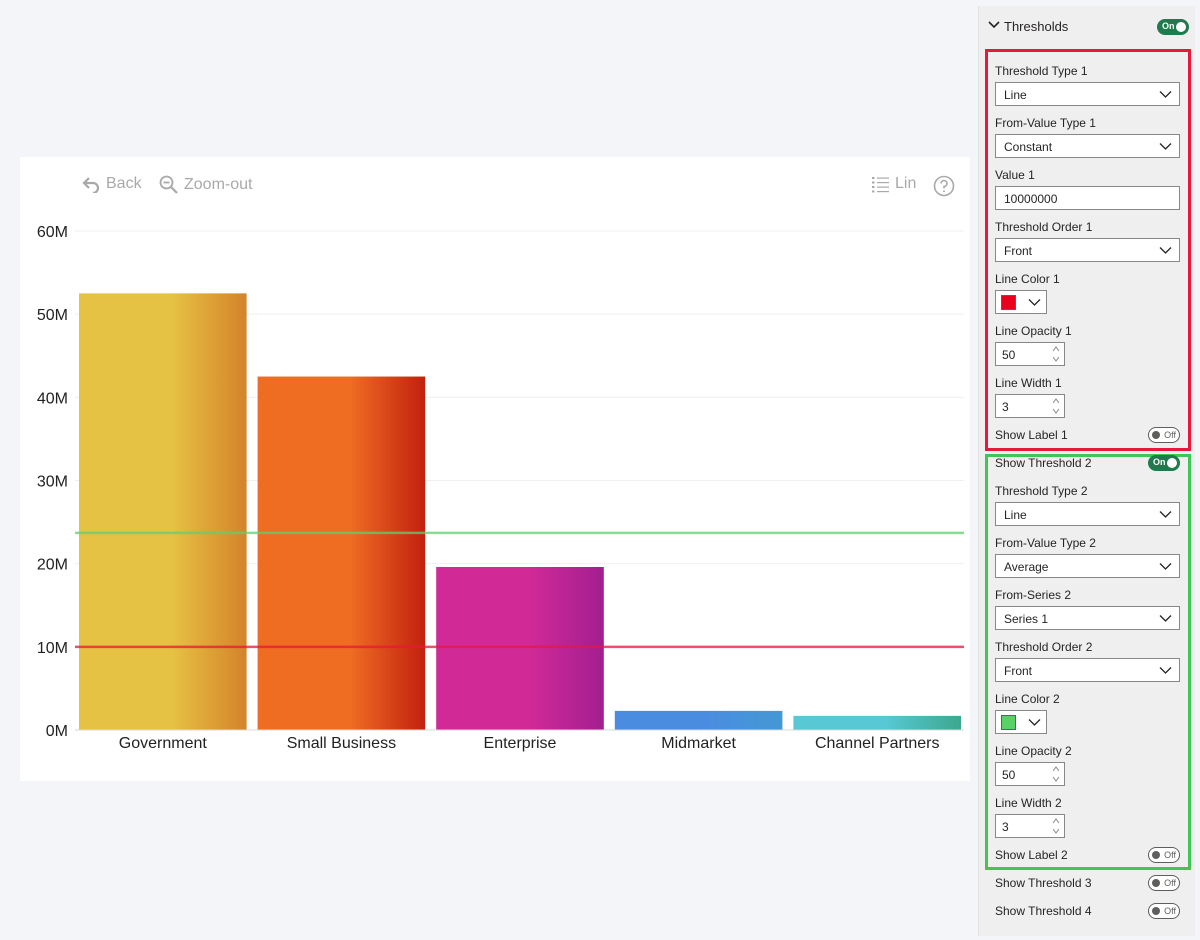  What do you see at coordinates (1044, 647) in the screenshot?
I see `threshold-order-2-label: Threshold Order 2` at bounding box center [1044, 647].